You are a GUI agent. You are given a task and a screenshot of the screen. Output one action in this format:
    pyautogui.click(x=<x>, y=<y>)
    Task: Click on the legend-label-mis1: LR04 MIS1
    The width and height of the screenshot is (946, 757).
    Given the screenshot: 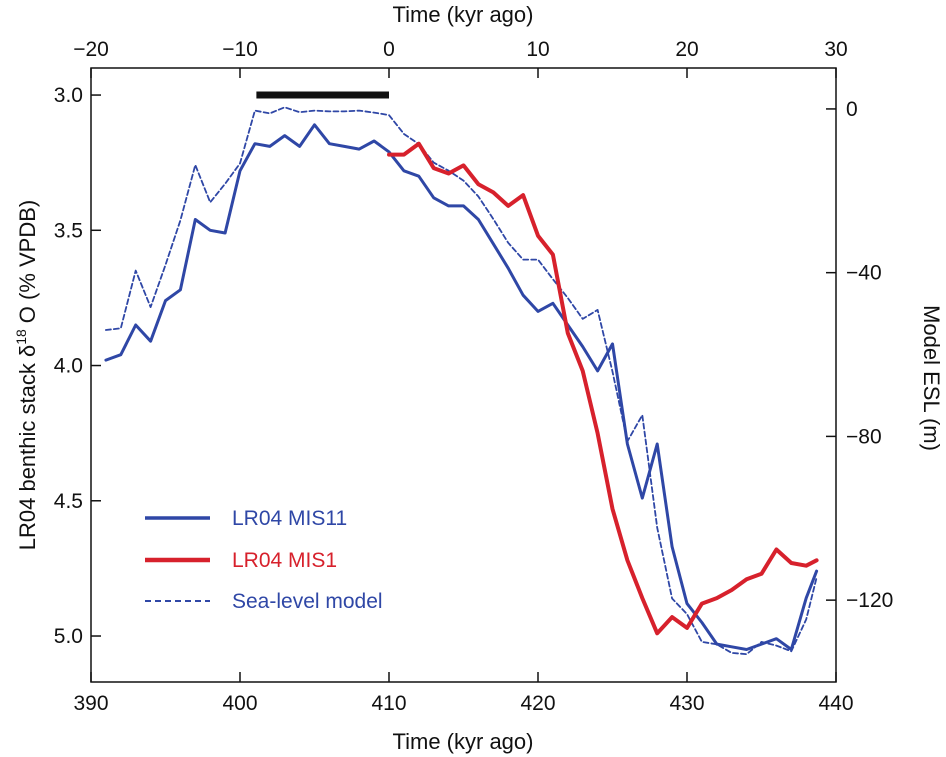 What is the action you would take?
    pyautogui.click(x=284, y=560)
    